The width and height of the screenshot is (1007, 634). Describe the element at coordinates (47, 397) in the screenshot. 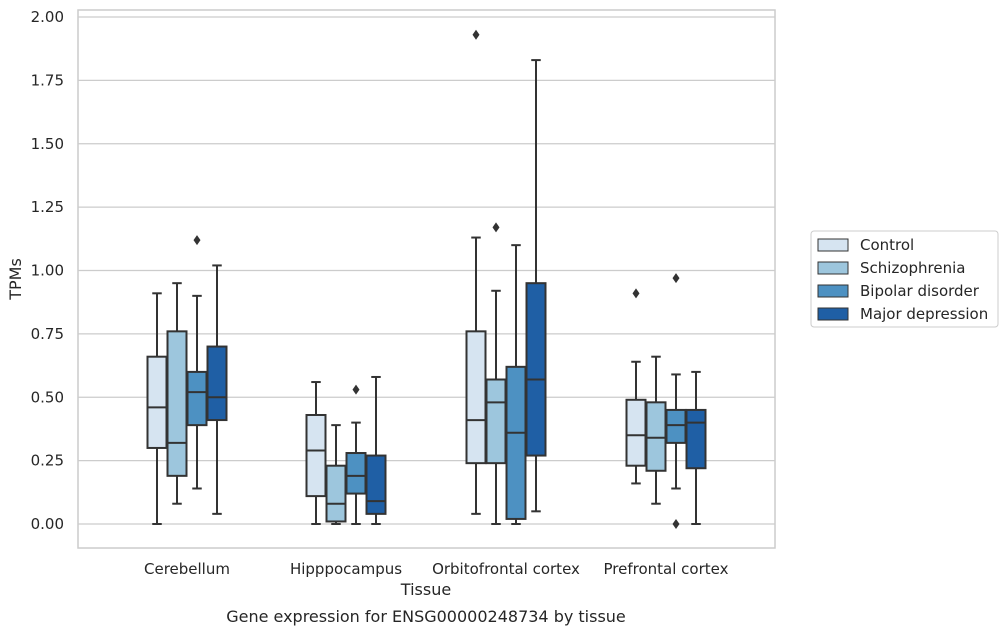

I see `y-tick-label: 0.50` at that location.